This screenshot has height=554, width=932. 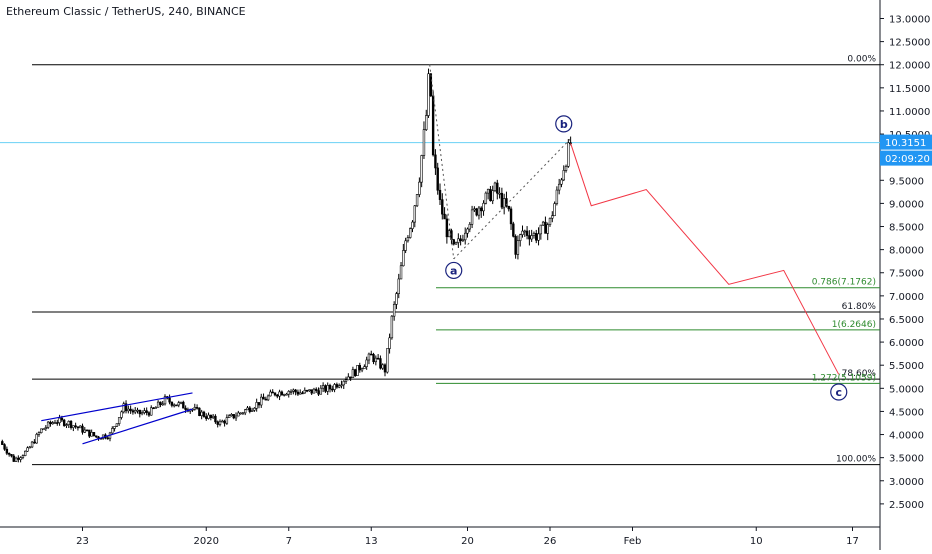 I want to click on price-tick-label: 5.0000, so click(x=906, y=389).